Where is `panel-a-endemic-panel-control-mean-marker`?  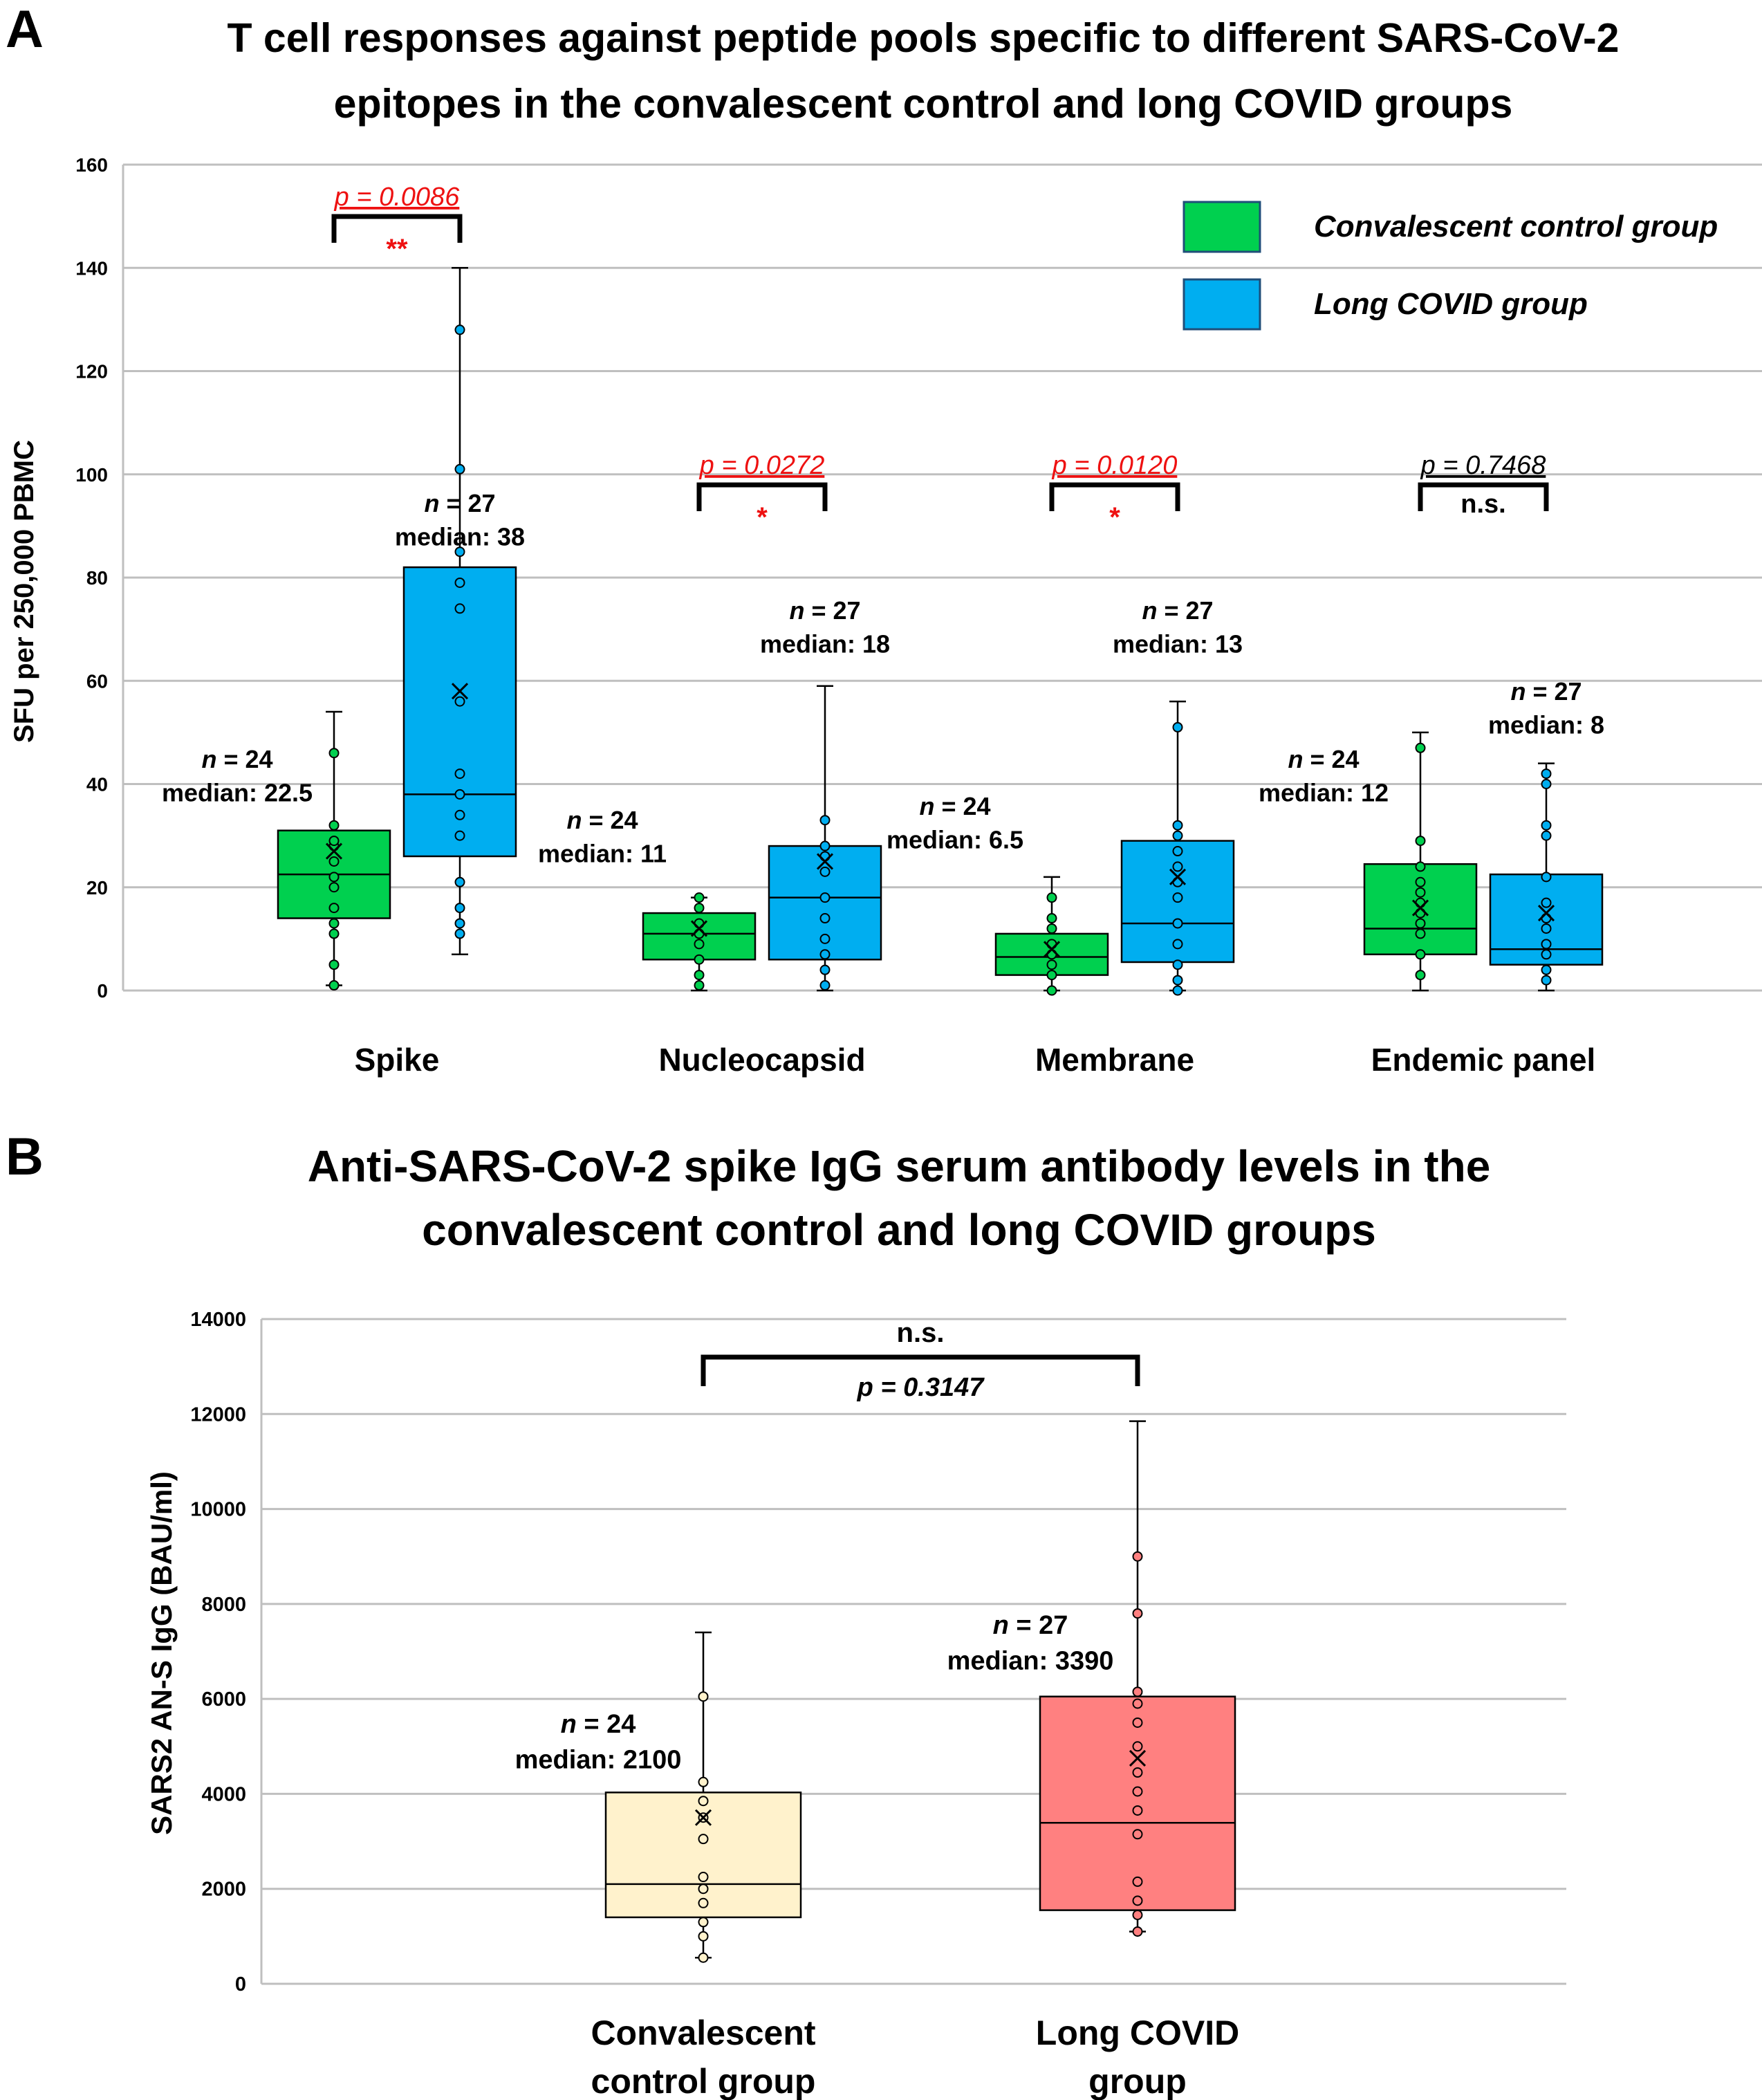 panel-a-endemic-panel-control-mean-marker is located at coordinates (1420, 908).